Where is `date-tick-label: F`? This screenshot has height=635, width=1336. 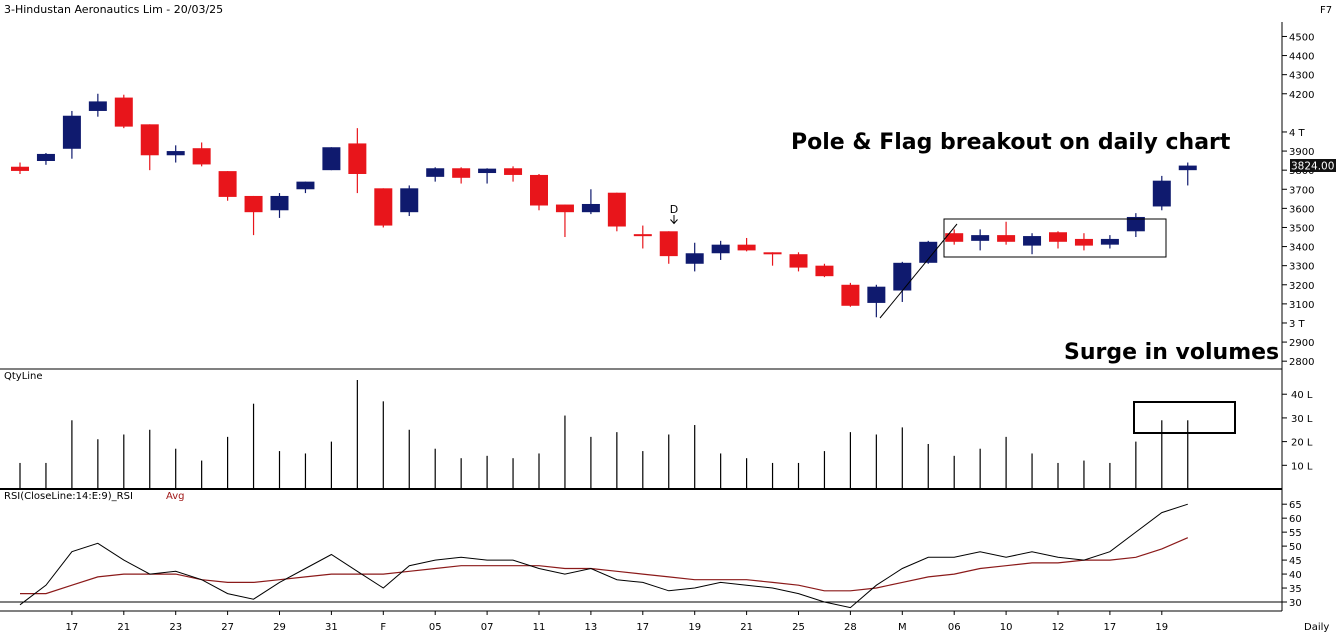
date-tick-label: F is located at coordinates (383, 627).